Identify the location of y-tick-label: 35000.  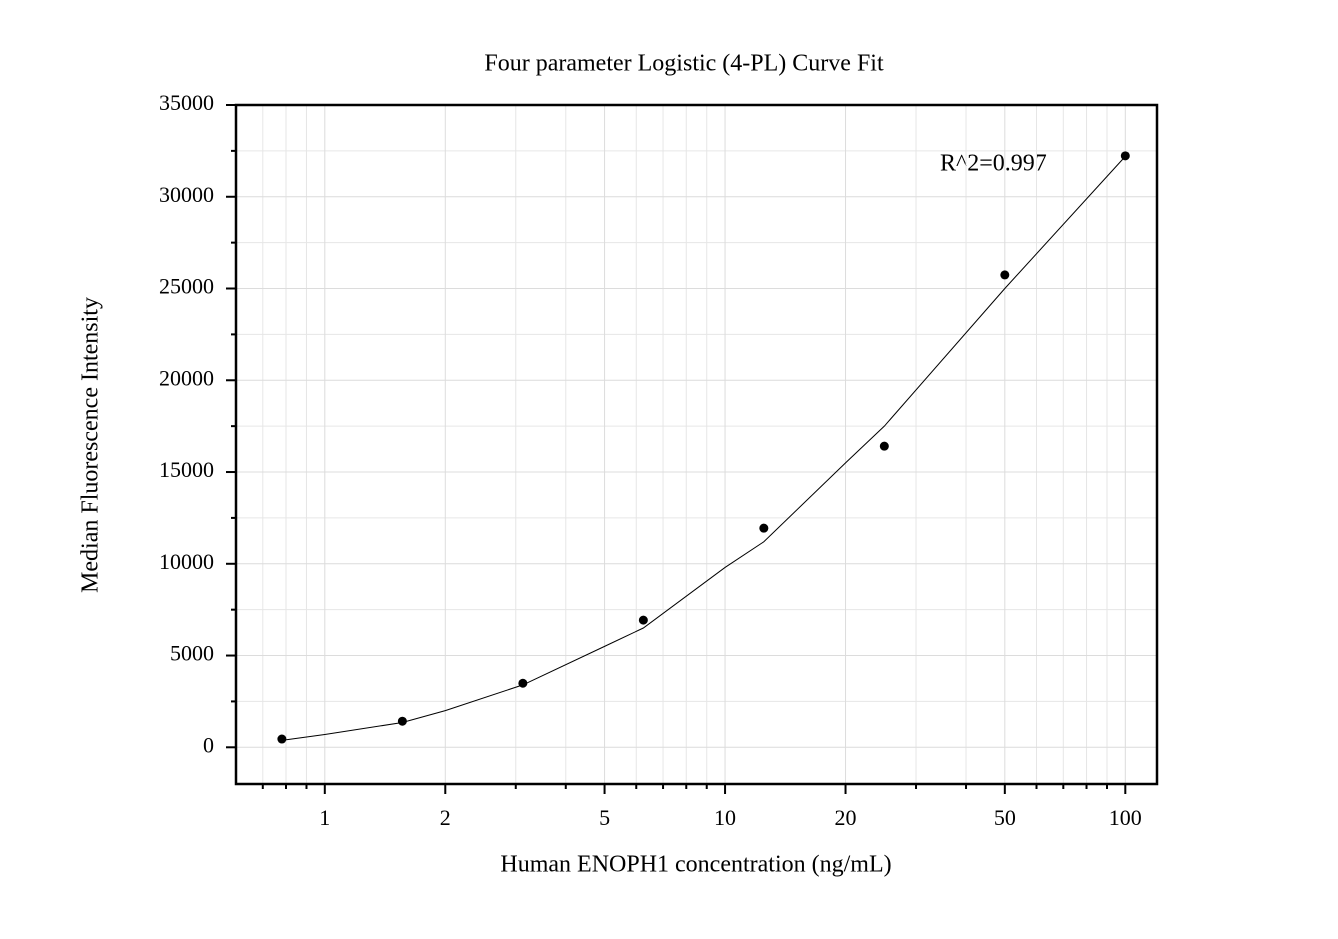
(186, 102).